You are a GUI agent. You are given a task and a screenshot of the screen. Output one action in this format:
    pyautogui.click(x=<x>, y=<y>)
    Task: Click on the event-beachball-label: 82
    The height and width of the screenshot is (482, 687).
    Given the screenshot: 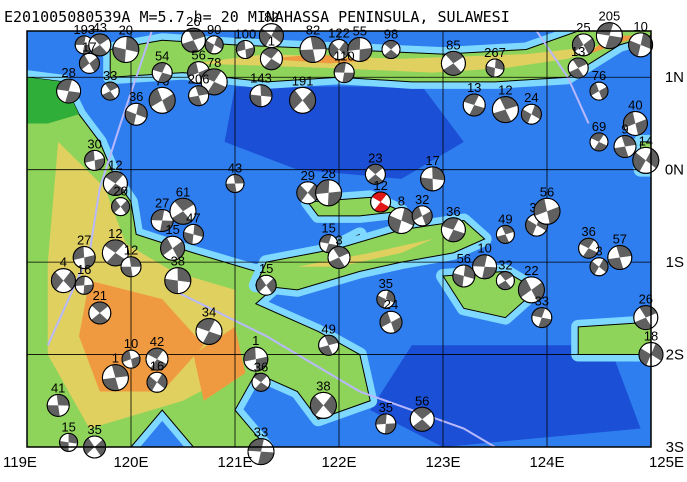 What is the action you would take?
    pyautogui.click(x=271, y=17)
    